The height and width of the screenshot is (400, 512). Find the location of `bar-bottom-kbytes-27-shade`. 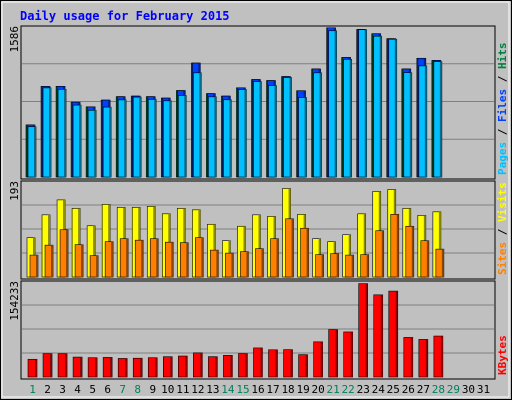

bar-bottom-kbytes-27-shade is located at coordinates (426, 358).